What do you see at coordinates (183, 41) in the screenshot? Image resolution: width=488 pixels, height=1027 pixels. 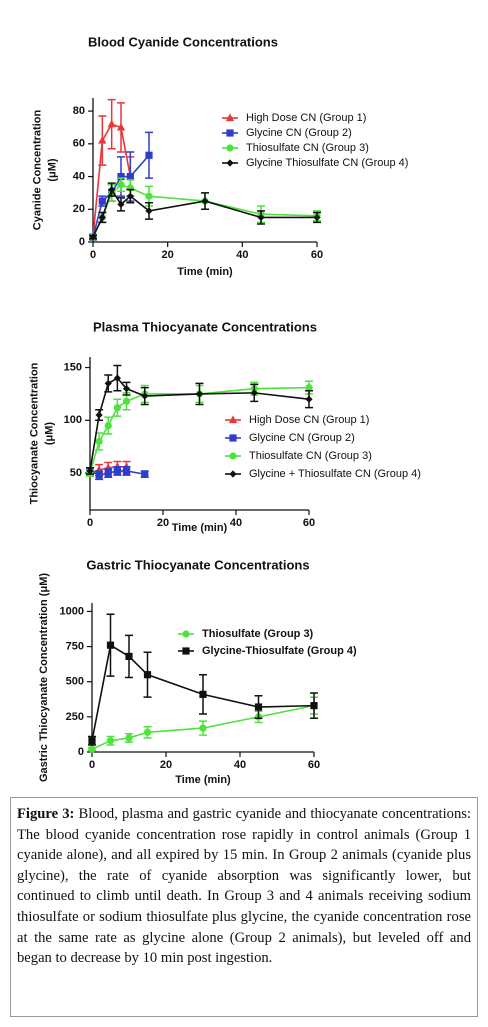 I see `chart-title: Blood Cyanide Concentrations` at bounding box center [183, 41].